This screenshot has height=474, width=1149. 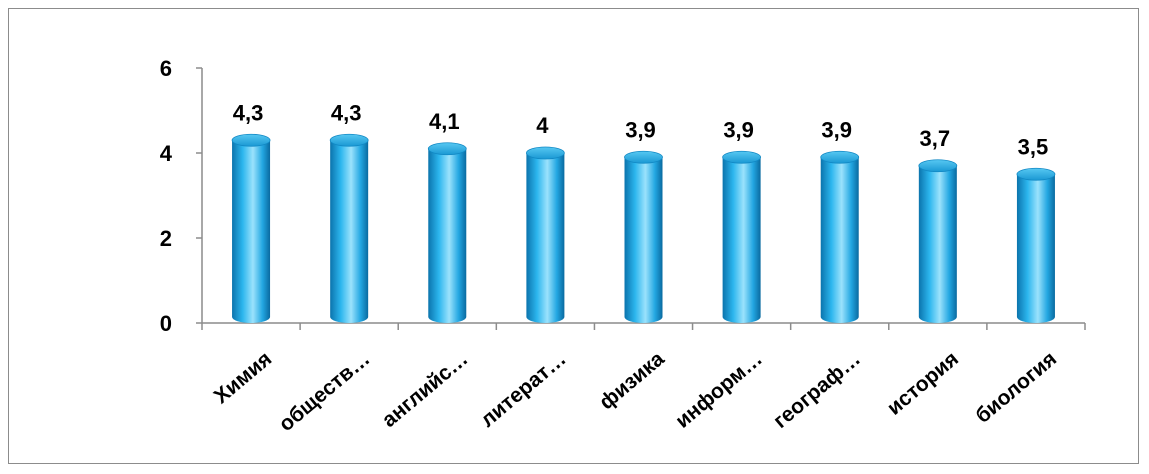 I want to click on y-tick-label: 0, so click(x=166, y=323).